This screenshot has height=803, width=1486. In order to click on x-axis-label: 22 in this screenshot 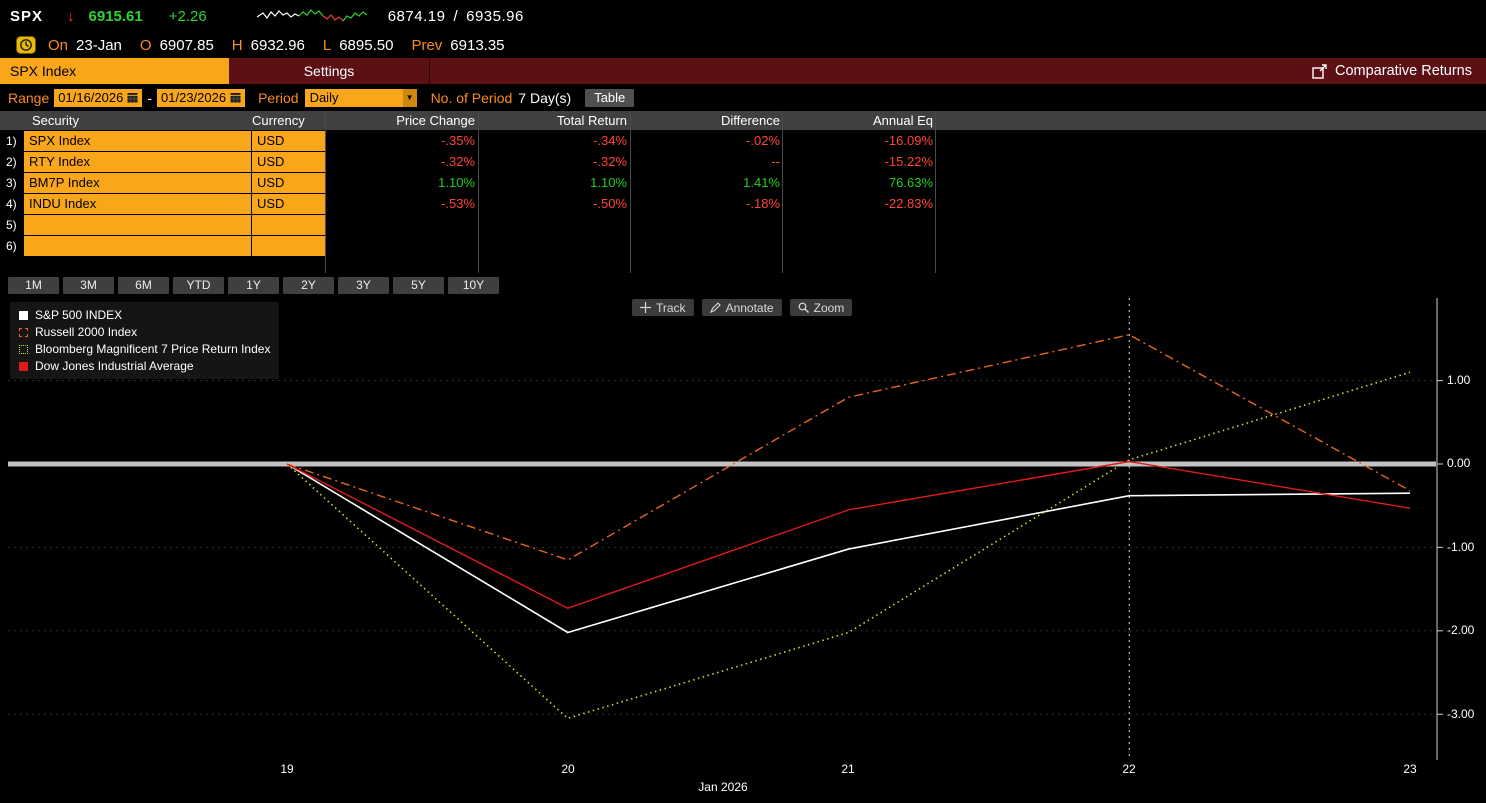, I will do `click(1129, 769)`.